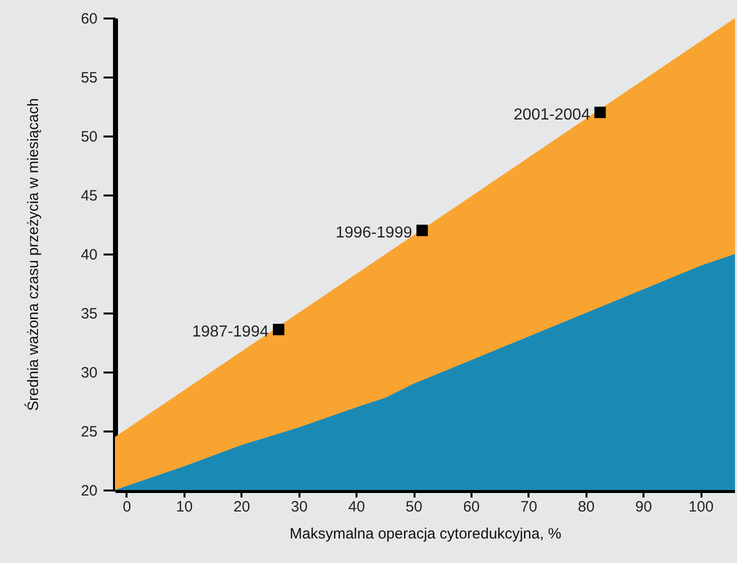 This screenshot has height=563, width=737. What do you see at coordinates (184, 507) in the screenshot?
I see `x-tick-label: 10` at bounding box center [184, 507].